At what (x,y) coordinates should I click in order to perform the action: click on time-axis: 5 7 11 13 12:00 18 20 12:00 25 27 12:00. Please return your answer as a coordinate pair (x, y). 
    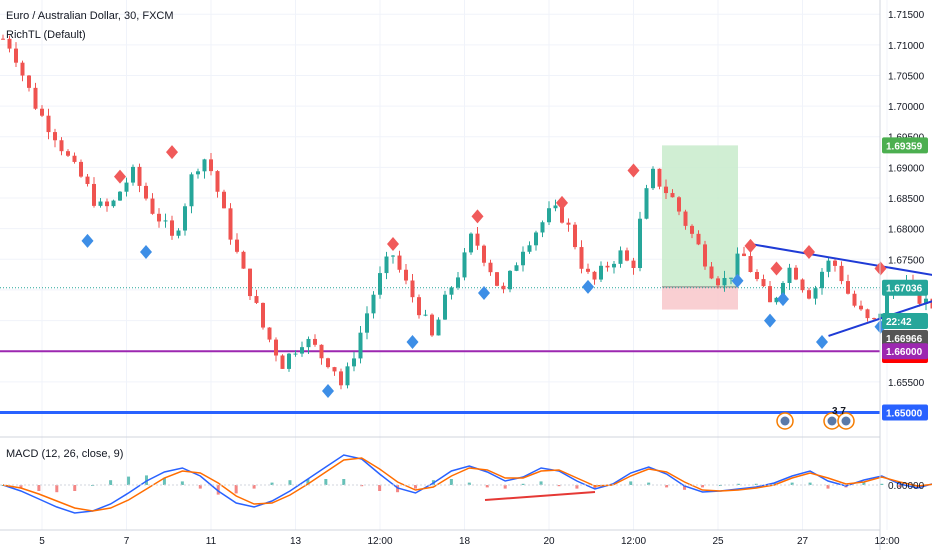
    Looking at the image, I should click on (450, 538).